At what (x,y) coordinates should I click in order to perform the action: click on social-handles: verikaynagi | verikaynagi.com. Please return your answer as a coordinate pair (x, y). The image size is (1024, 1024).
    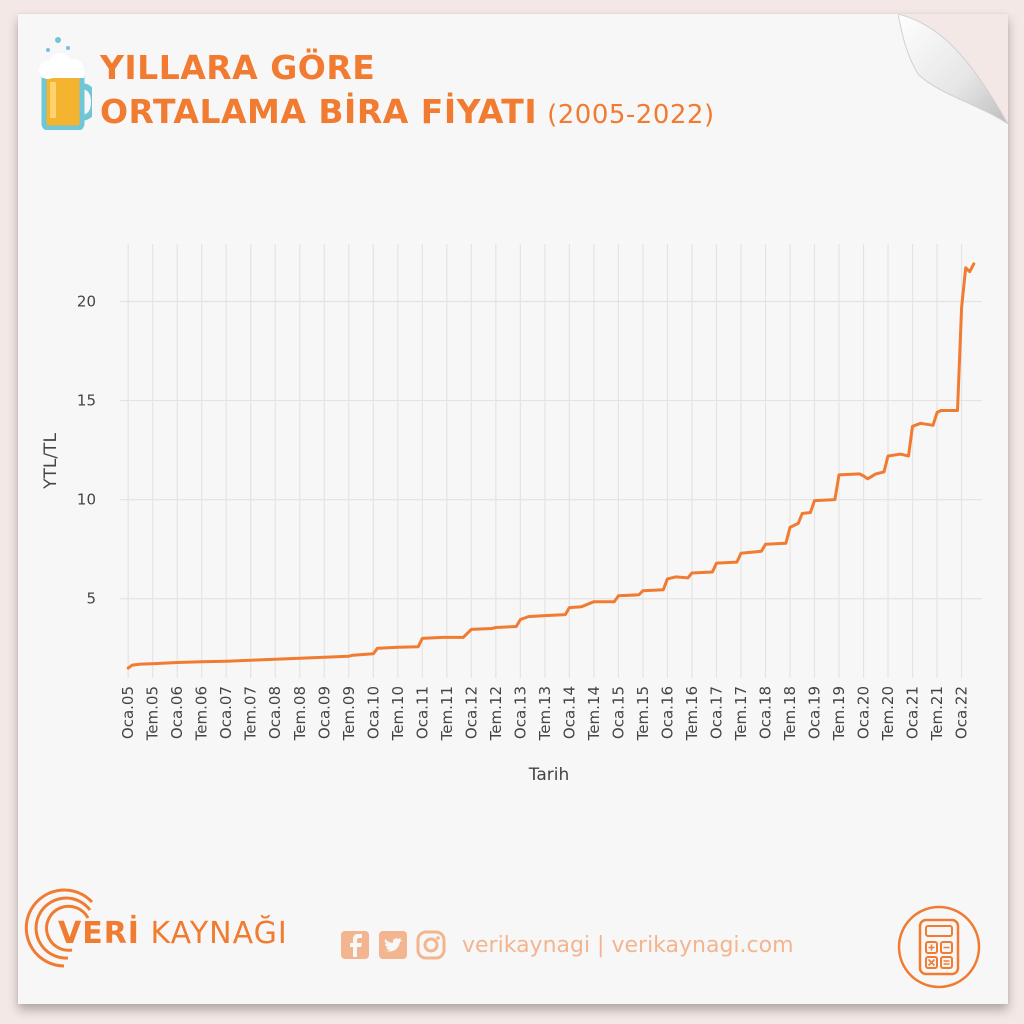
    Looking at the image, I should click on (628, 945).